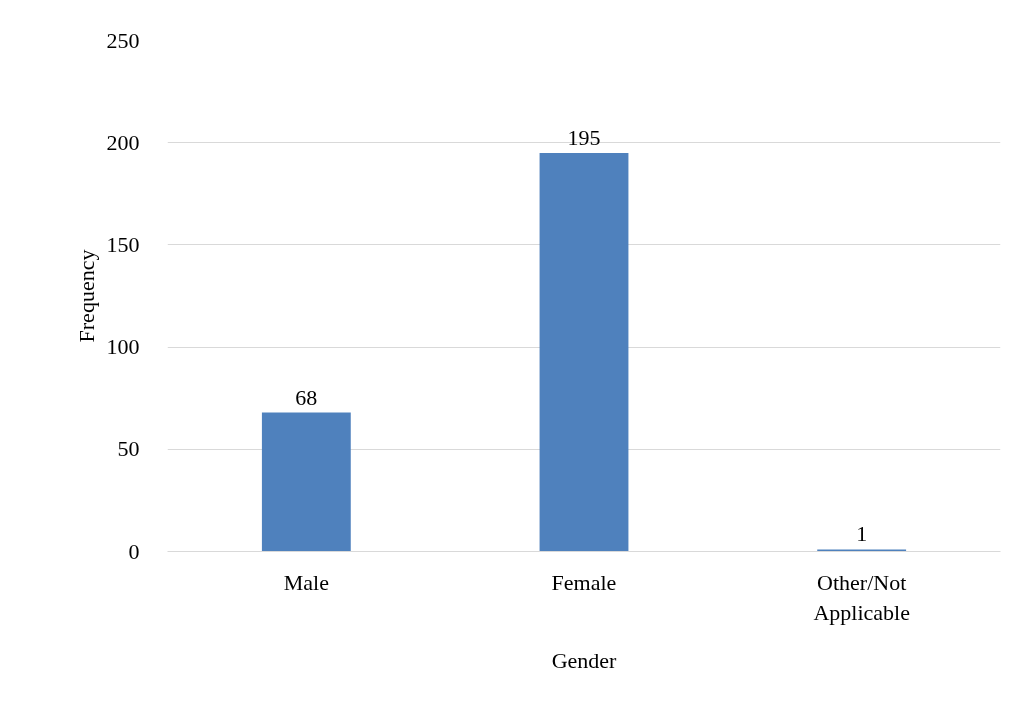  What do you see at coordinates (86, 296) in the screenshot?
I see `y-axis-title: Frequency` at bounding box center [86, 296].